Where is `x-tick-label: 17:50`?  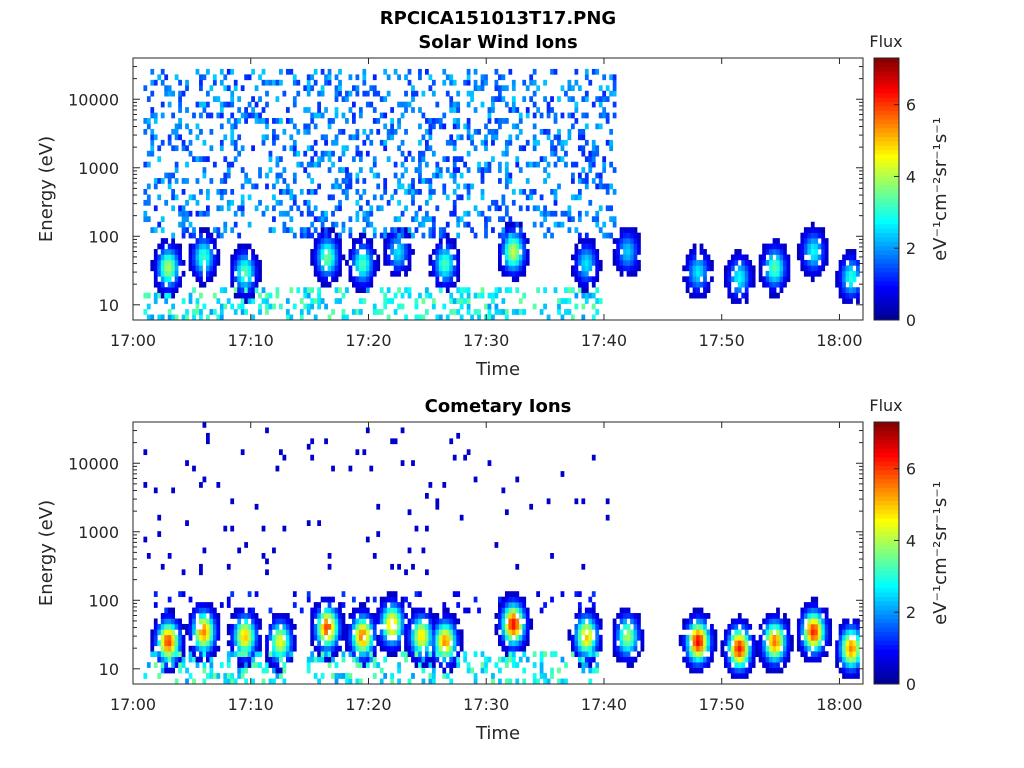
x-tick-label: 17:50 is located at coordinates (722, 704).